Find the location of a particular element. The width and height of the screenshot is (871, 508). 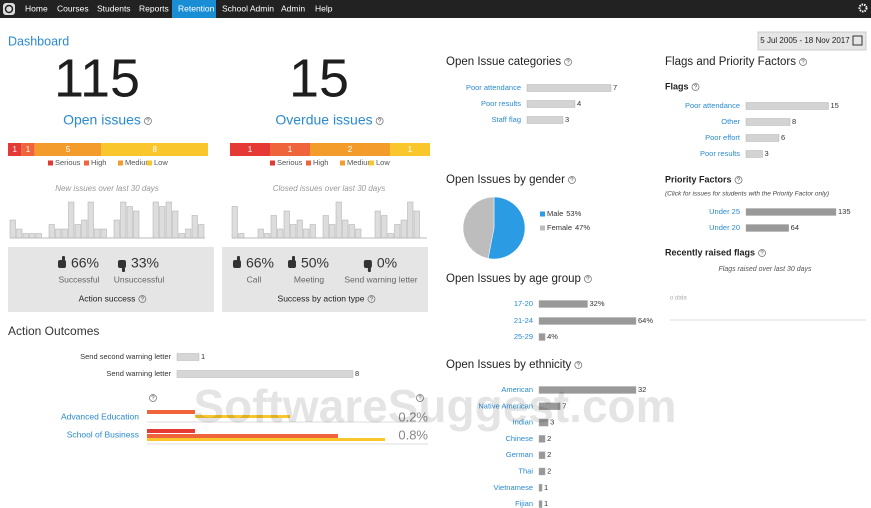

bar-label: Chinese is located at coordinates (519, 438).